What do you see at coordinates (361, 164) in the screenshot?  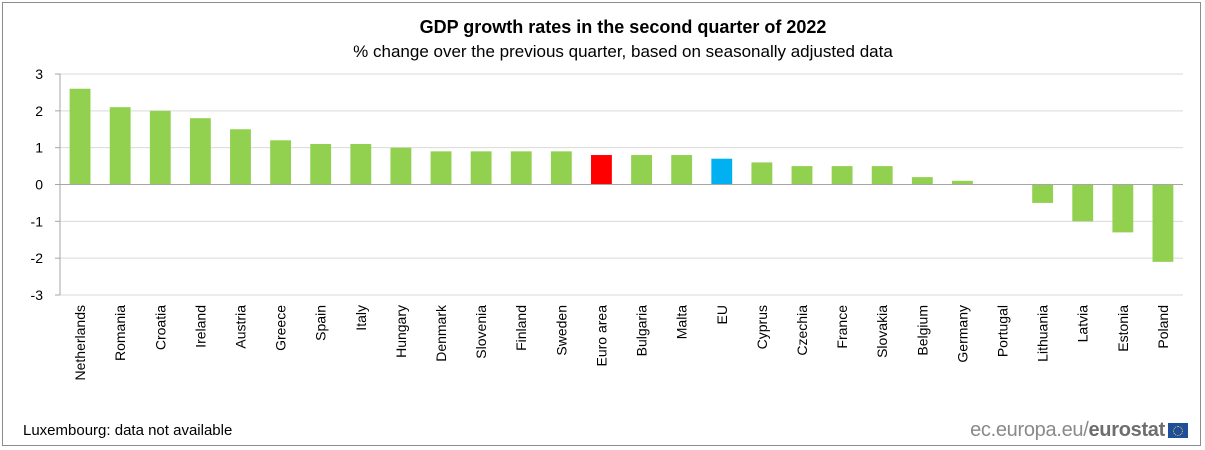 I see `bar-italy` at bounding box center [361, 164].